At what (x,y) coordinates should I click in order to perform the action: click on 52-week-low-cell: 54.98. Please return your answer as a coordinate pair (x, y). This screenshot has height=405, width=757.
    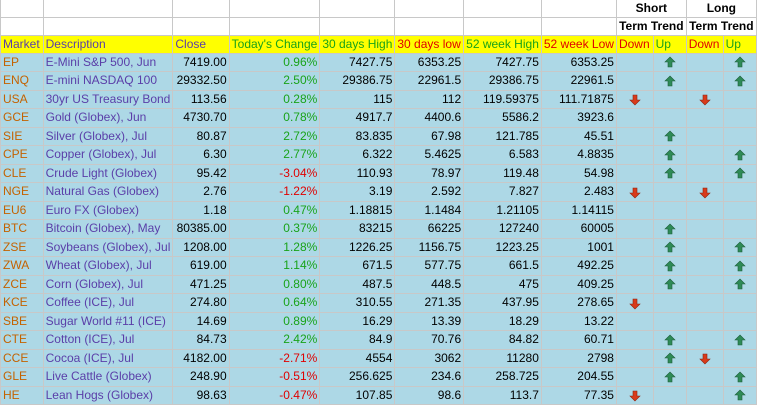
    Looking at the image, I should click on (578, 173).